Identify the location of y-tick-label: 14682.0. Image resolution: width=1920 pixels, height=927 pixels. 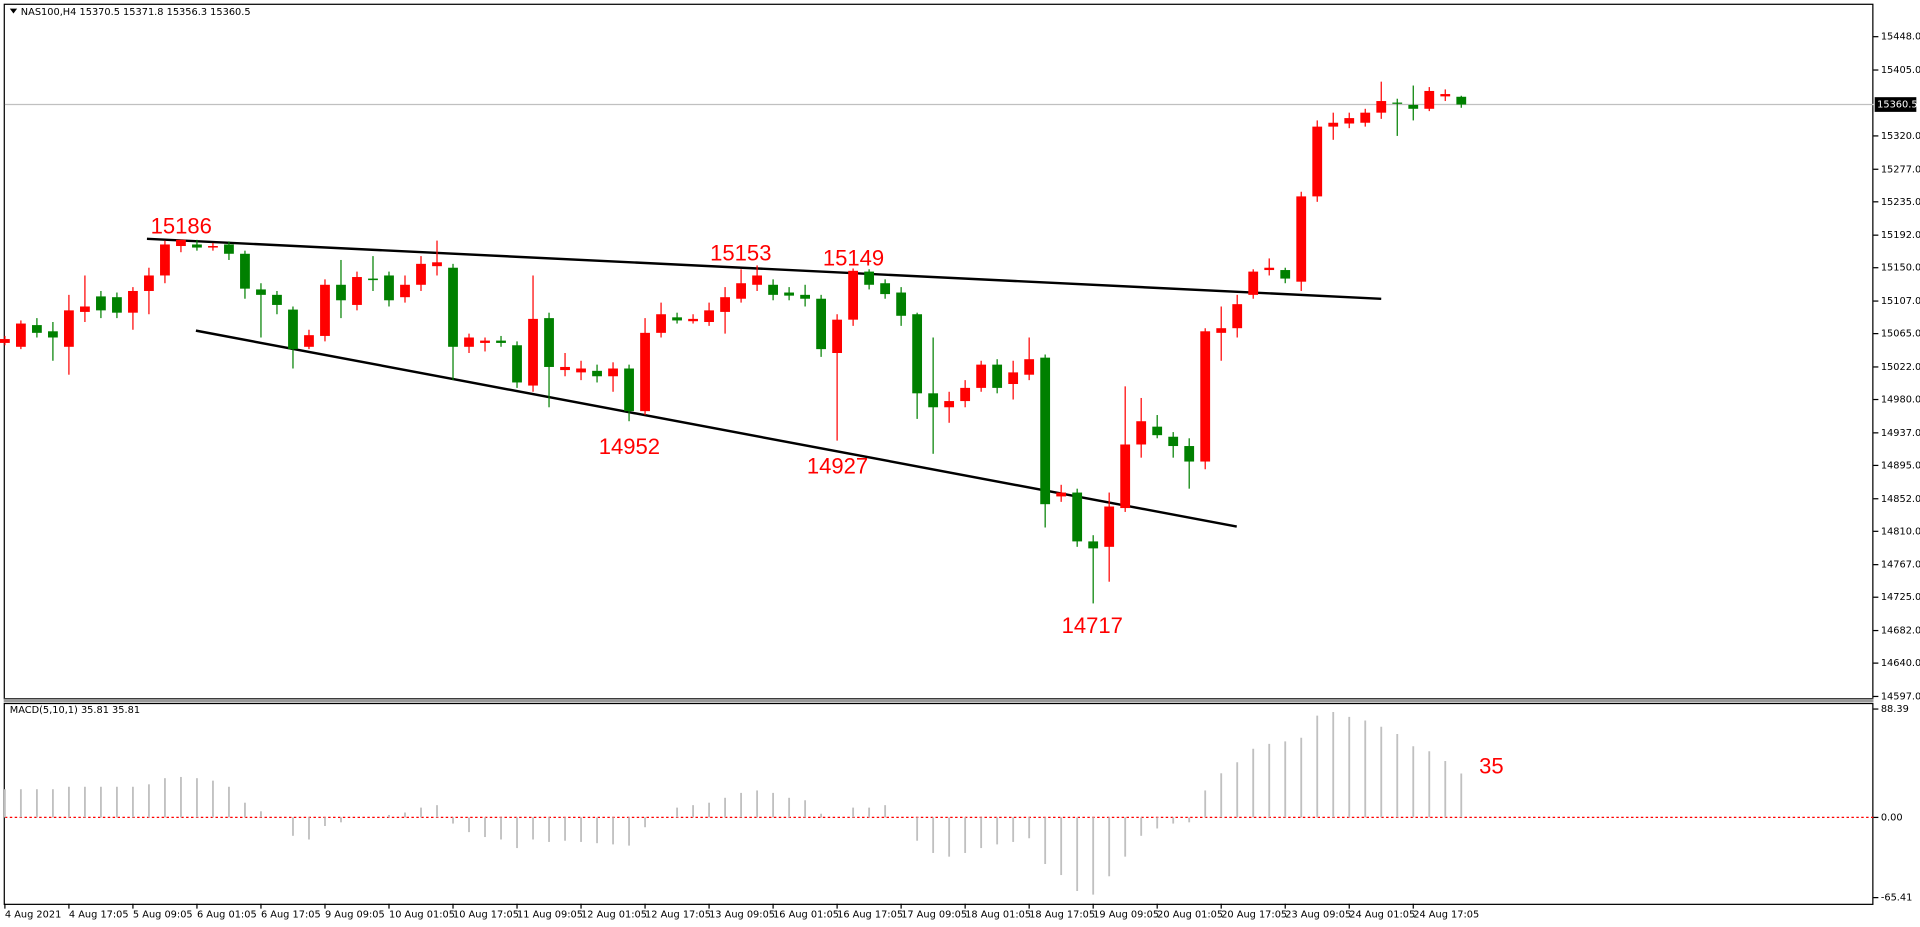
(1900, 631).